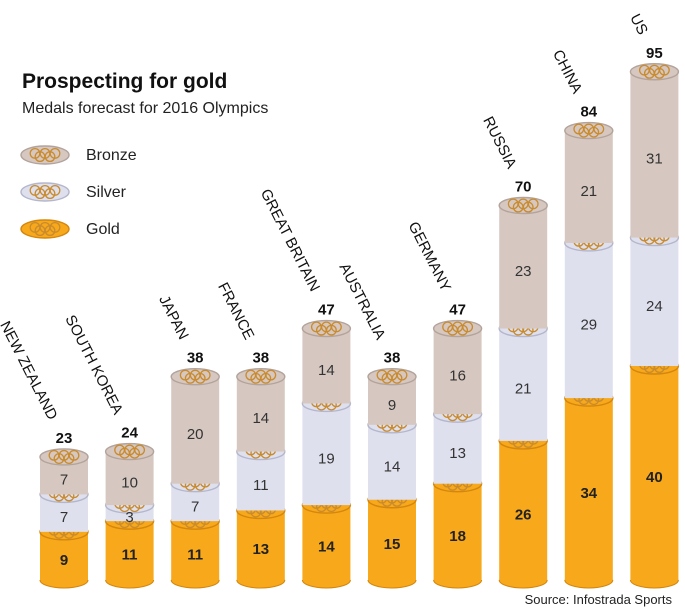  Describe the element at coordinates (124, 81) in the screenshot. I see `chart-title: Prospecting for gold` at that location.